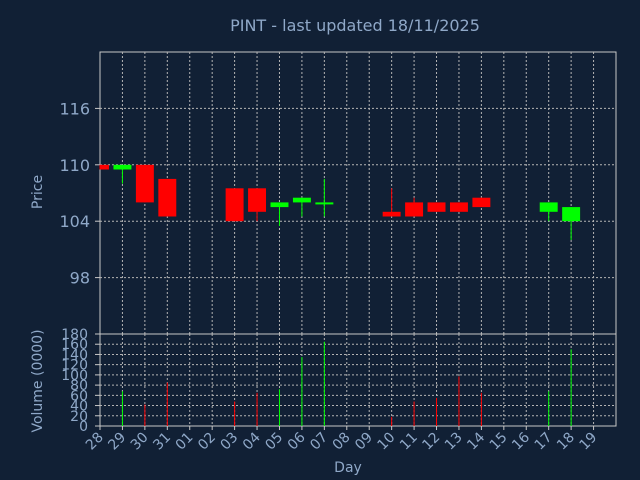 This screenshot has width=640, height=480. What do you see at coordinates (476, 441) in the screenshot?
I see `x-tick-label: 14` at bounding box center [476, 441].